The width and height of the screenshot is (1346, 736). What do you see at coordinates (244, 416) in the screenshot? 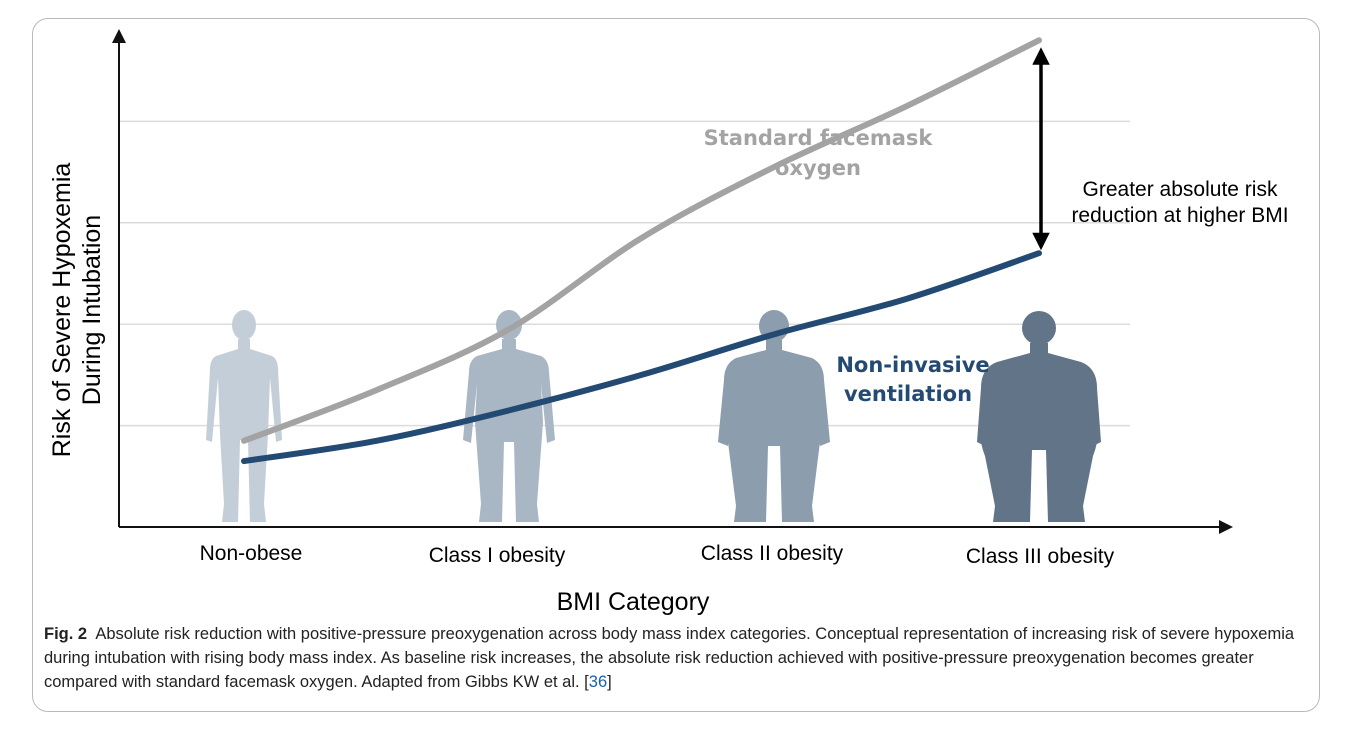
I see `silhouette-non-obese` at bounding box center [244, 416].